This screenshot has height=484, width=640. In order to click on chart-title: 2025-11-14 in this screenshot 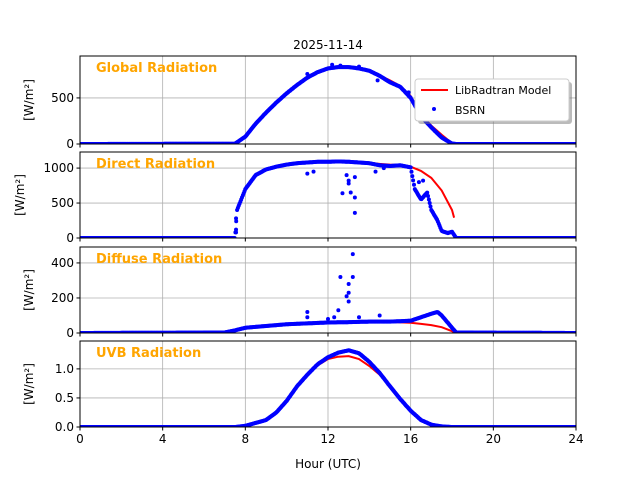, I will do `click(328, 45)`.